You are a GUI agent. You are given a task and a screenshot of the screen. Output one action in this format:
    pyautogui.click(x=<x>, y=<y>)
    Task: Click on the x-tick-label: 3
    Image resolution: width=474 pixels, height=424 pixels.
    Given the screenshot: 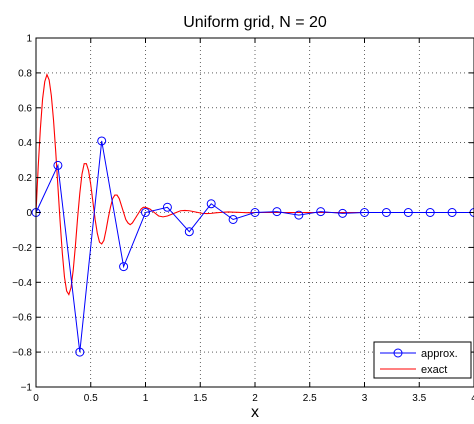 What is the action you would take?
    pyautogui.click(x=365, y=398)
    